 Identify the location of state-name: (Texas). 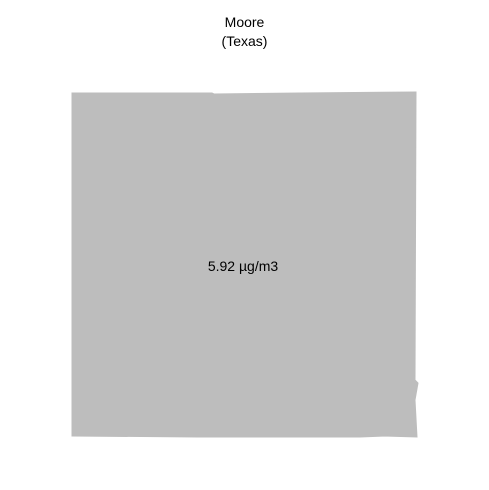
(244, 41).